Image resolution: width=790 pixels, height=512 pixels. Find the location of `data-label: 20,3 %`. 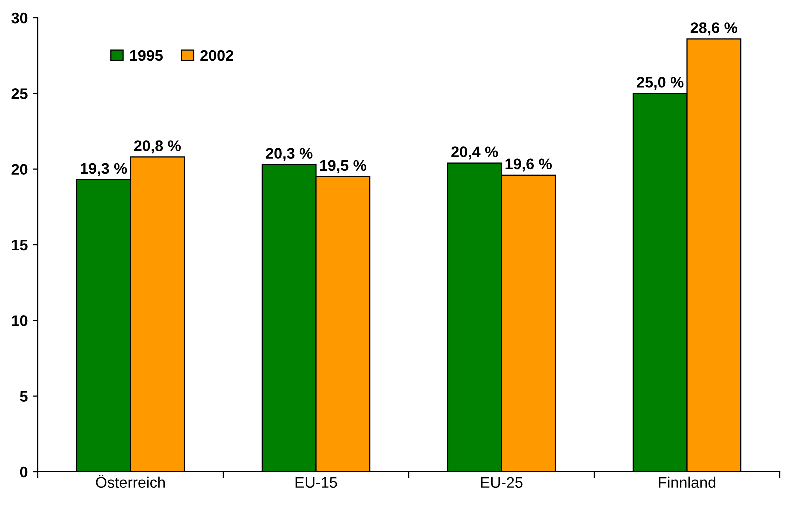

data-label: 20,3 % is located at coordinates (289, 155).